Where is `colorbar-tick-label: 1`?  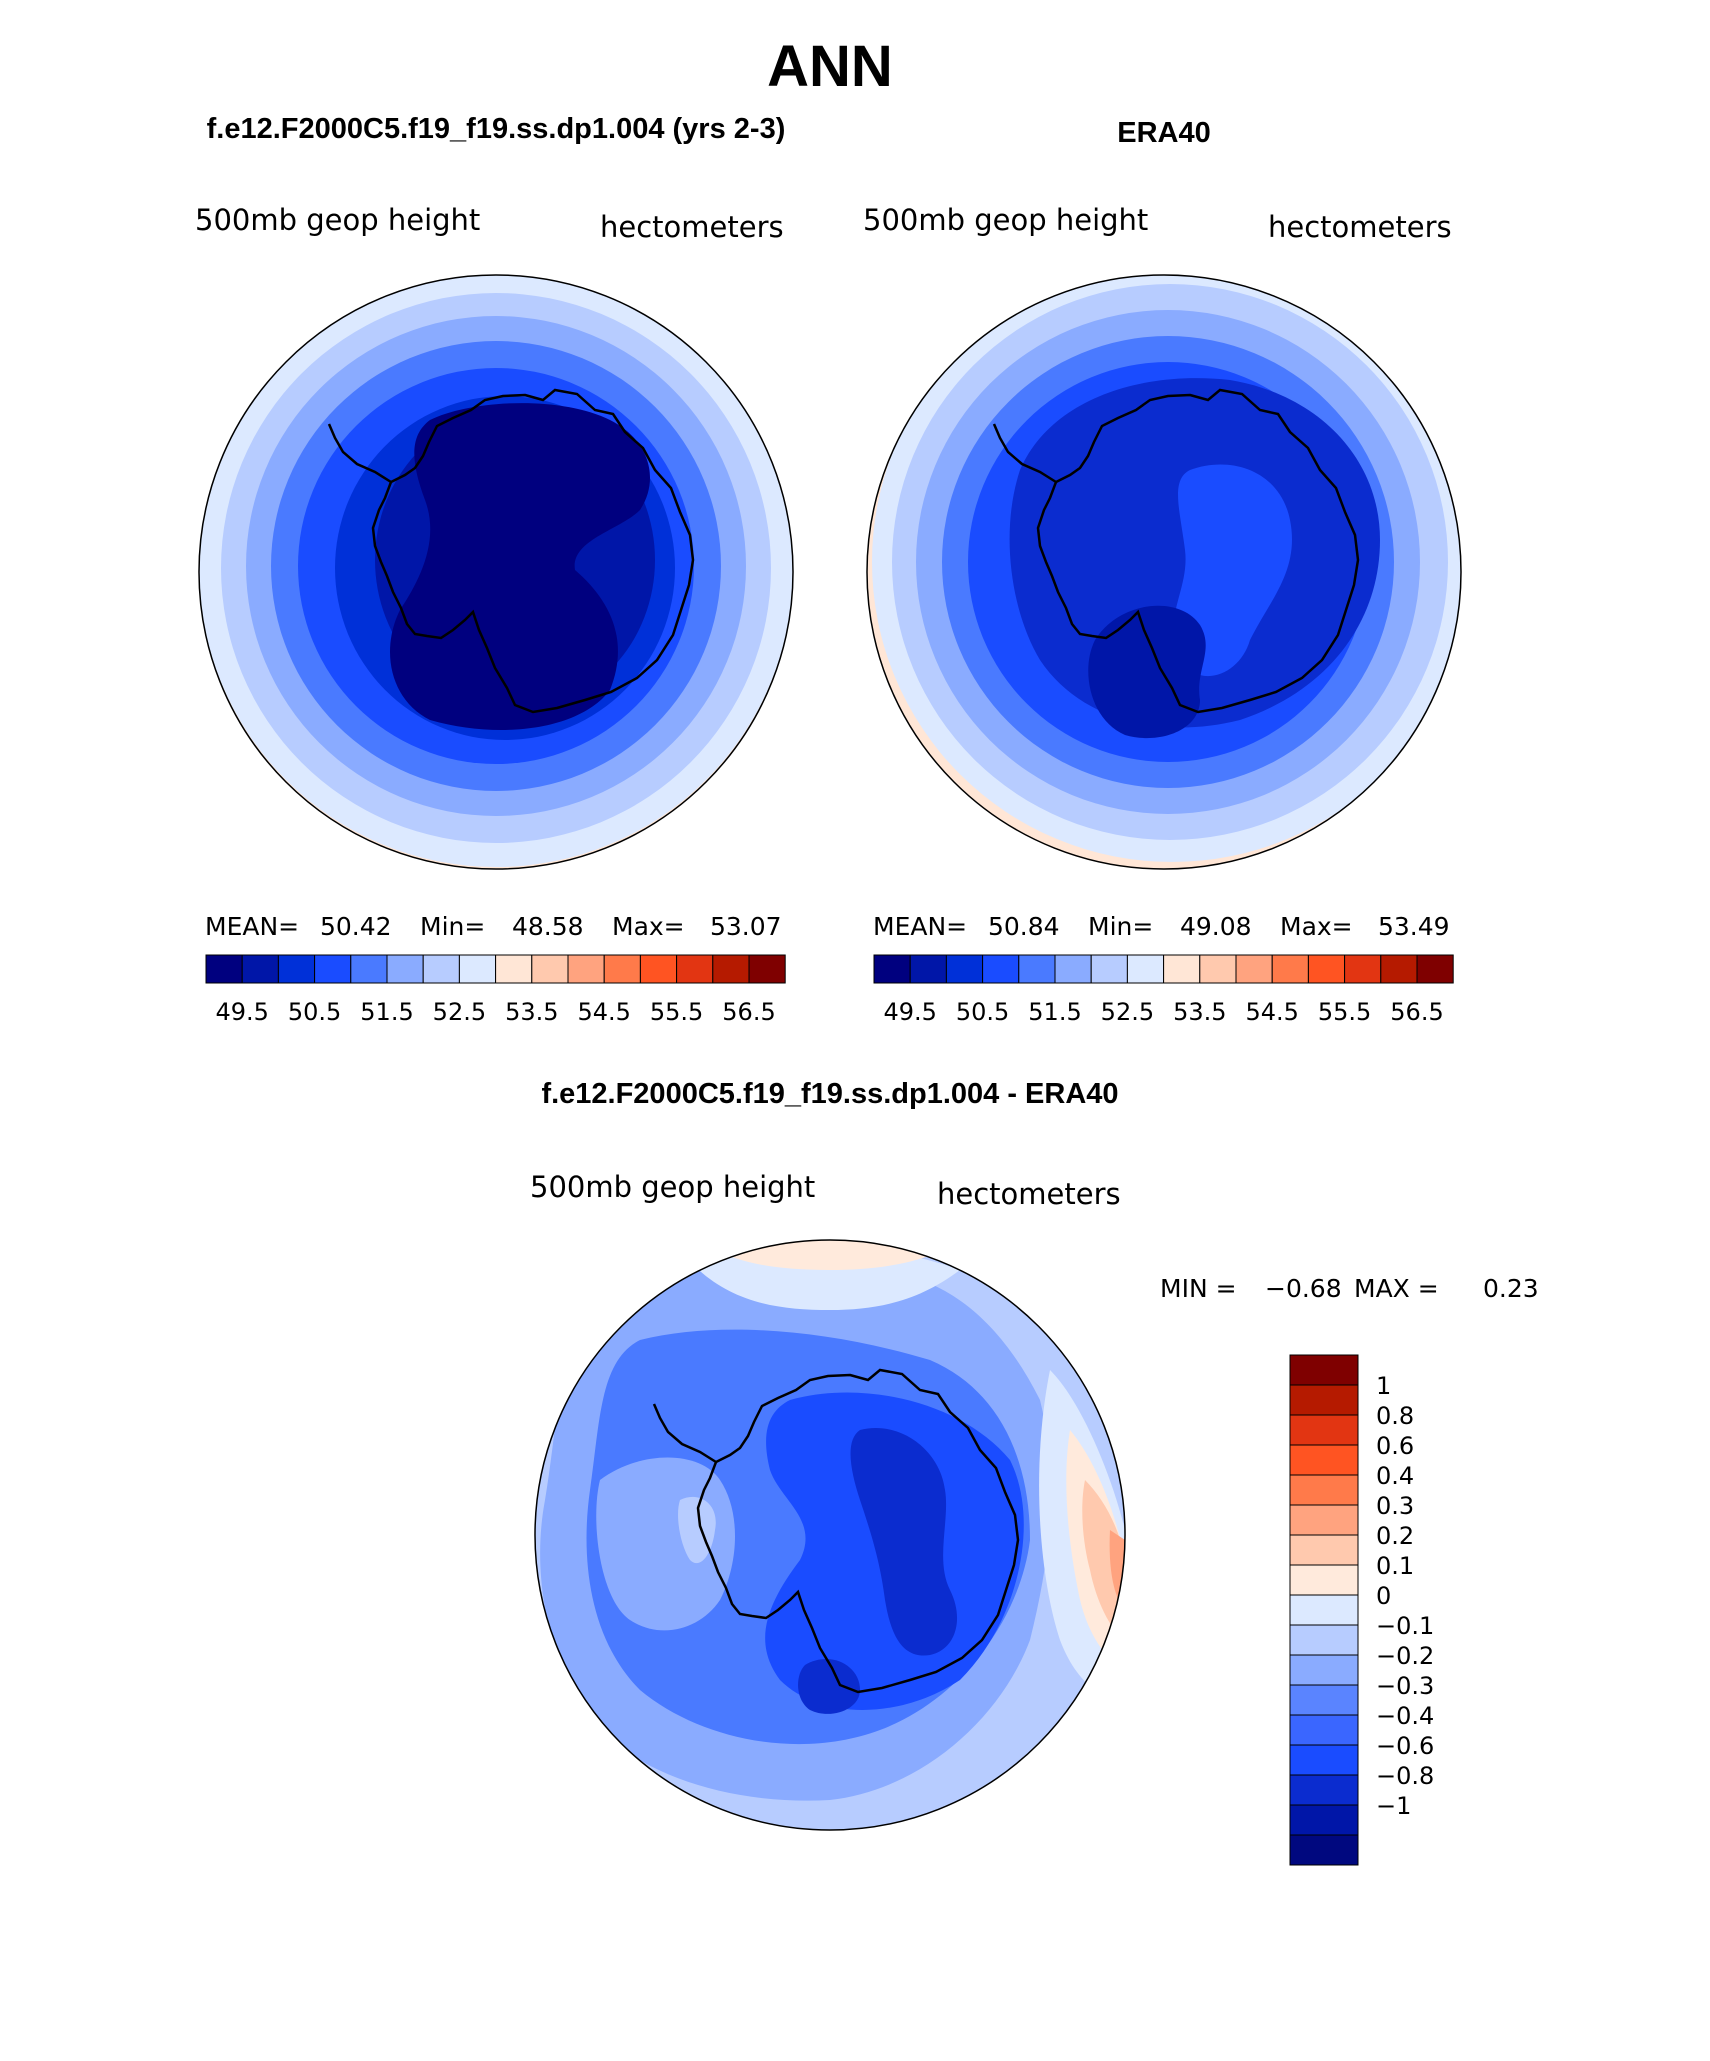
colorbar-tick-label: 1 is located at coordinates (1383, 1386).